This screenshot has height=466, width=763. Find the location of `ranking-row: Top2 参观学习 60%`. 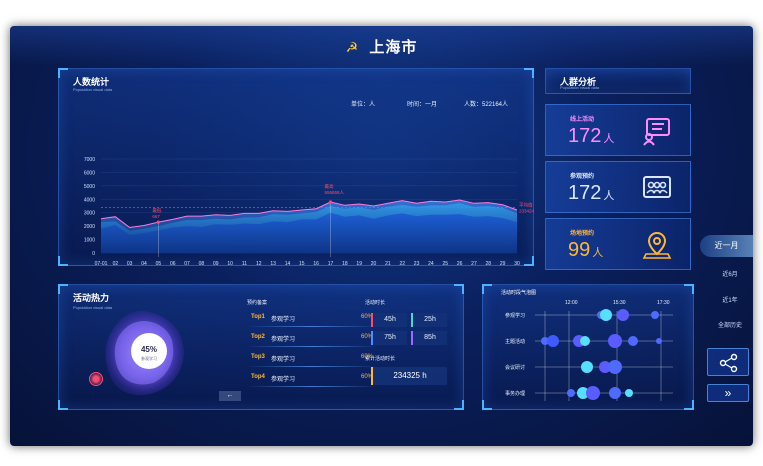

ranking-row: Top2 参观学习 60% is located at coordinates (312, 338).